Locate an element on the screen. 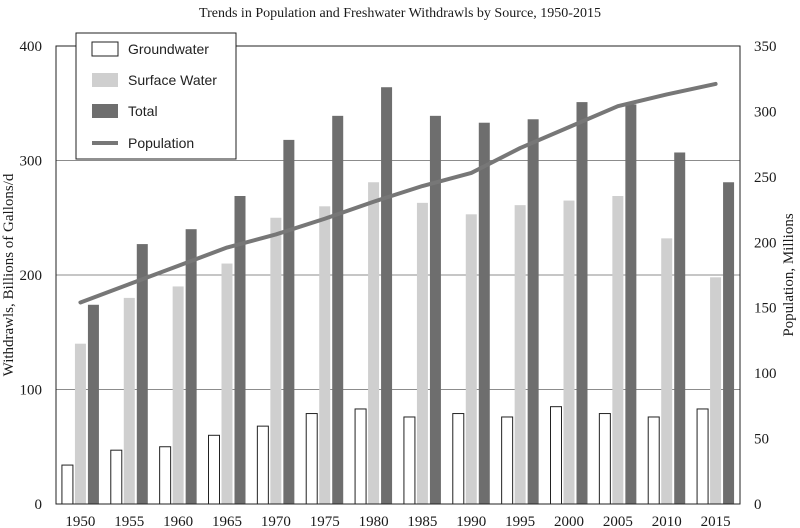 The image size is (800, 528). x-tick-label: 1975 is located at coordinates (325, 521).